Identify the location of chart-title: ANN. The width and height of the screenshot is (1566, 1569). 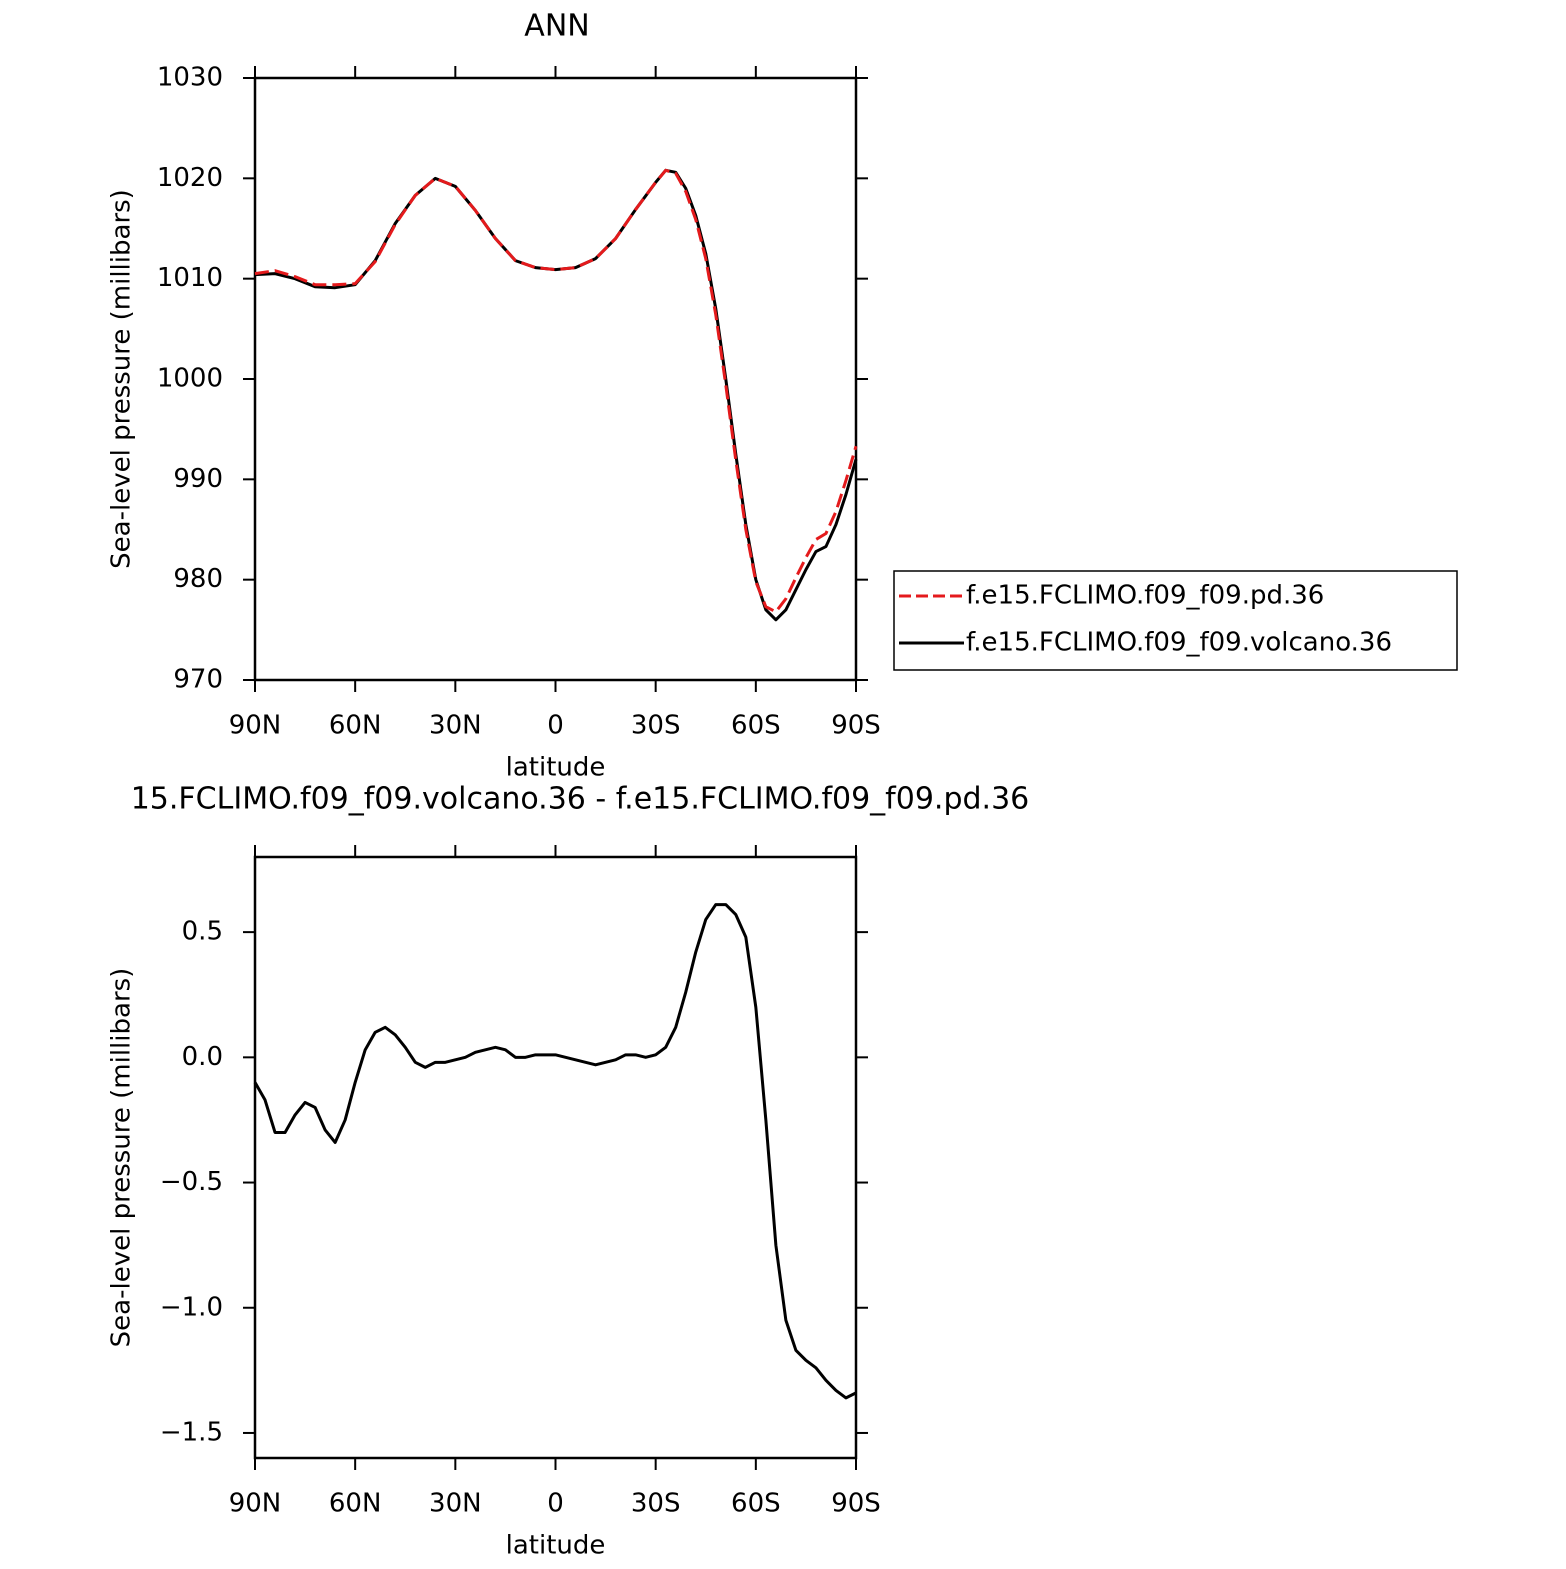
(556, 26).